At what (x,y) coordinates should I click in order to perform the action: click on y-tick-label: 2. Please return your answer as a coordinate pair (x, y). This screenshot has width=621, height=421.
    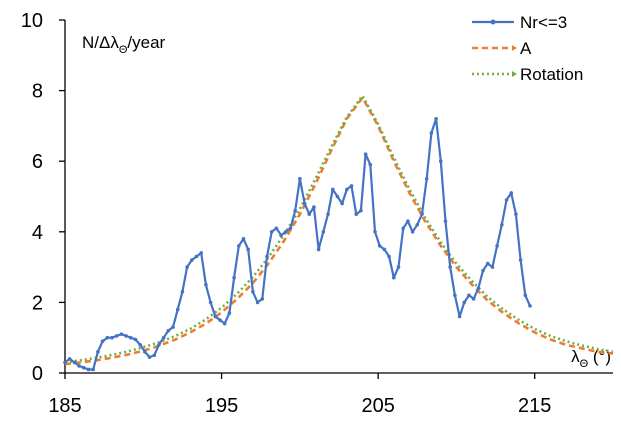
    Looking at the image, I should click on (37, 303).